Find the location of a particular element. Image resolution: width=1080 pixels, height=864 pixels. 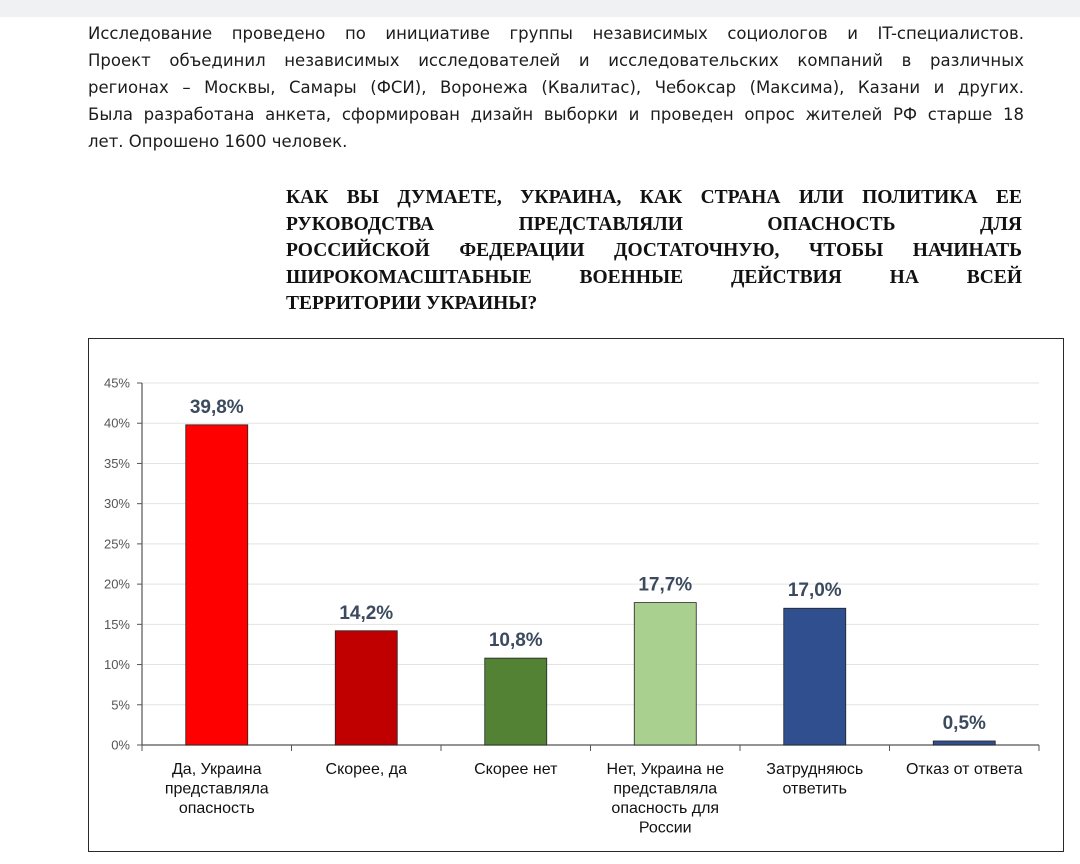

question-line: РУКОВОДСТВА ПРЕДСТАВЛЯЛИ ОПАСНОСТЬ ДЛЯ is located at coordinates (654, 224).